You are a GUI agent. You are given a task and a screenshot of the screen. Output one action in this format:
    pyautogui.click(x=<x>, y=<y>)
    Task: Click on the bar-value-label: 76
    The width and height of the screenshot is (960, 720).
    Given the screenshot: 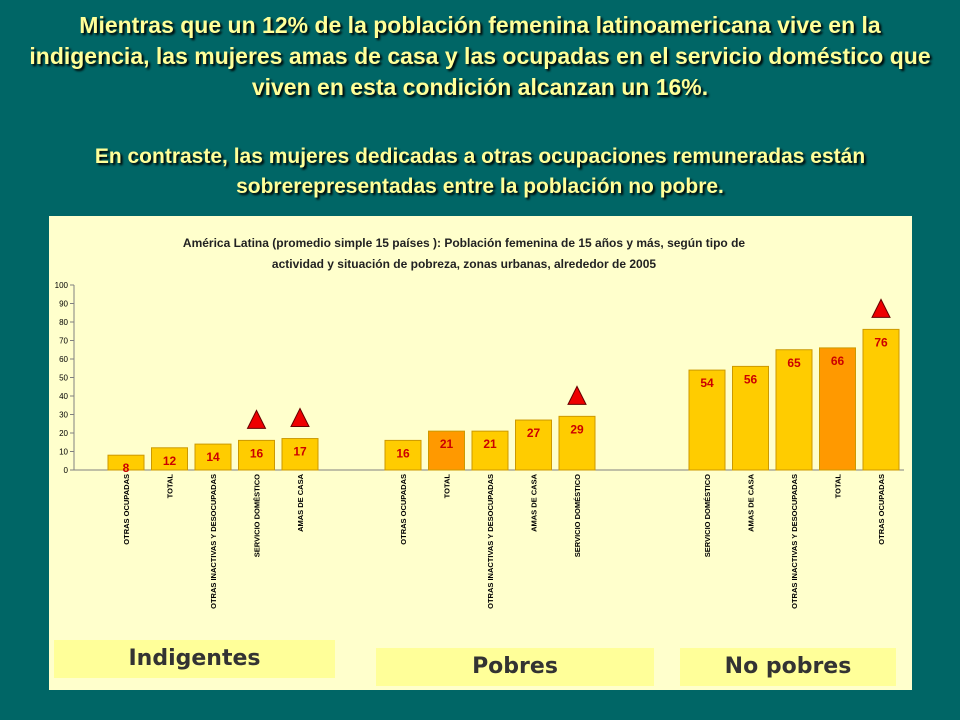 What is the action you would take?
    pyautogui.click(x=881, y=342)
    